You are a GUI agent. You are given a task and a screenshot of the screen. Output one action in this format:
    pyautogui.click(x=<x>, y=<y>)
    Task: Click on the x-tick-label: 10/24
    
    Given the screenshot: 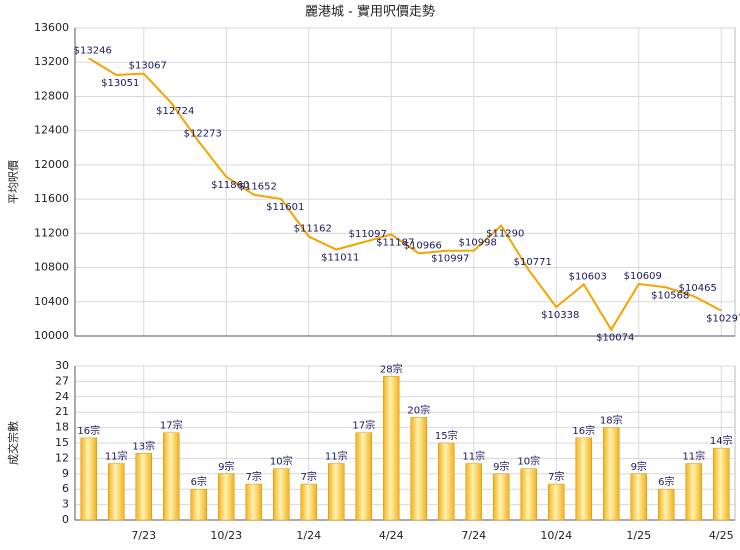 What is the action you would take?
    pyautogui.click(x=556, y=535)
    